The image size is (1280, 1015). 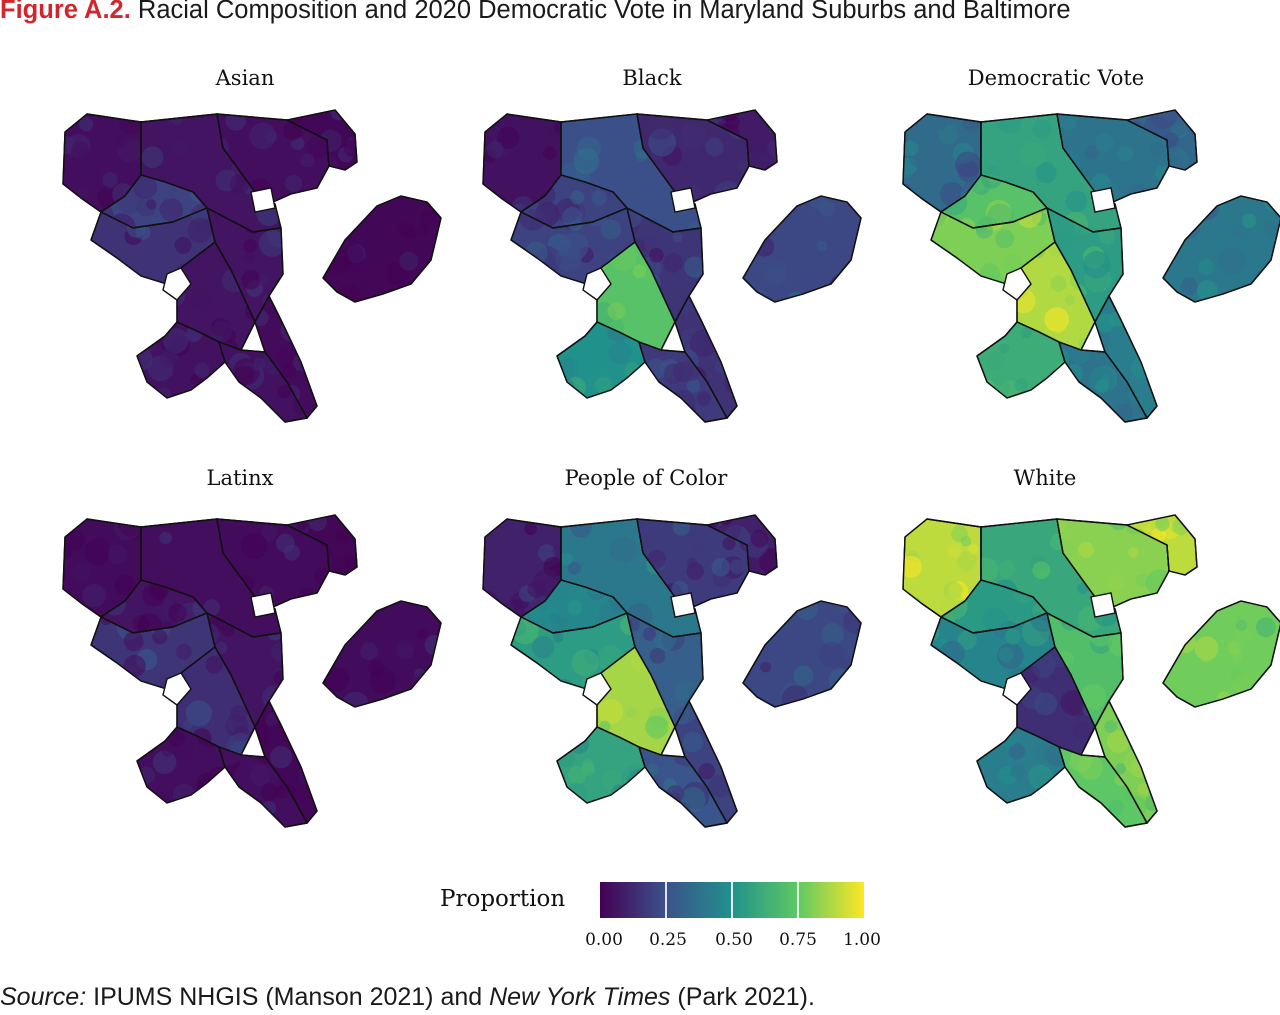 What do you see at coordinates (263, 787) in the screenshot?
I see `county-border` at bounding box center [263, 787].